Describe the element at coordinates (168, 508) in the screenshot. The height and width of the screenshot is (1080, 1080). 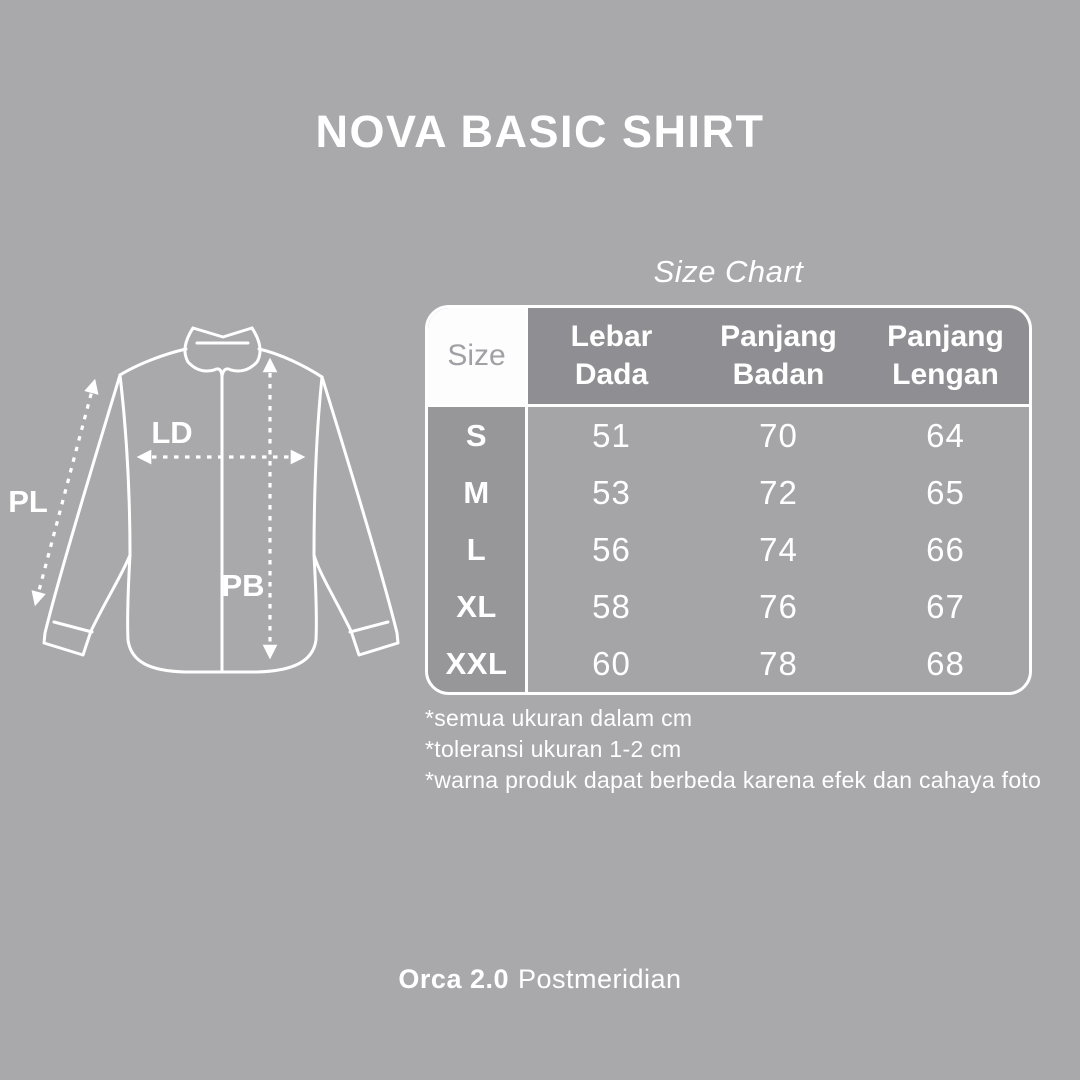
I see `measure-arrows` at that location.